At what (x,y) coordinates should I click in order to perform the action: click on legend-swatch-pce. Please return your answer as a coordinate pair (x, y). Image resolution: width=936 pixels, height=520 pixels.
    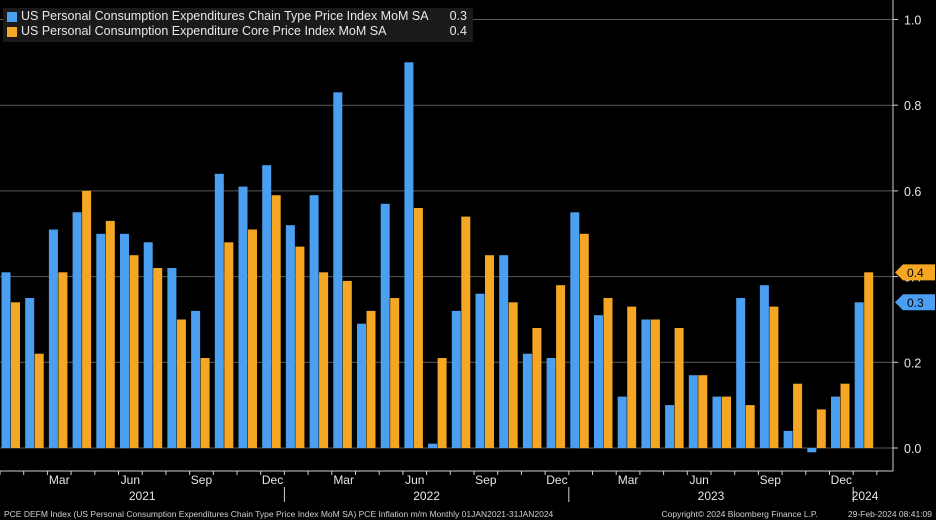
    Looking at the image, I should click on (12, 16).